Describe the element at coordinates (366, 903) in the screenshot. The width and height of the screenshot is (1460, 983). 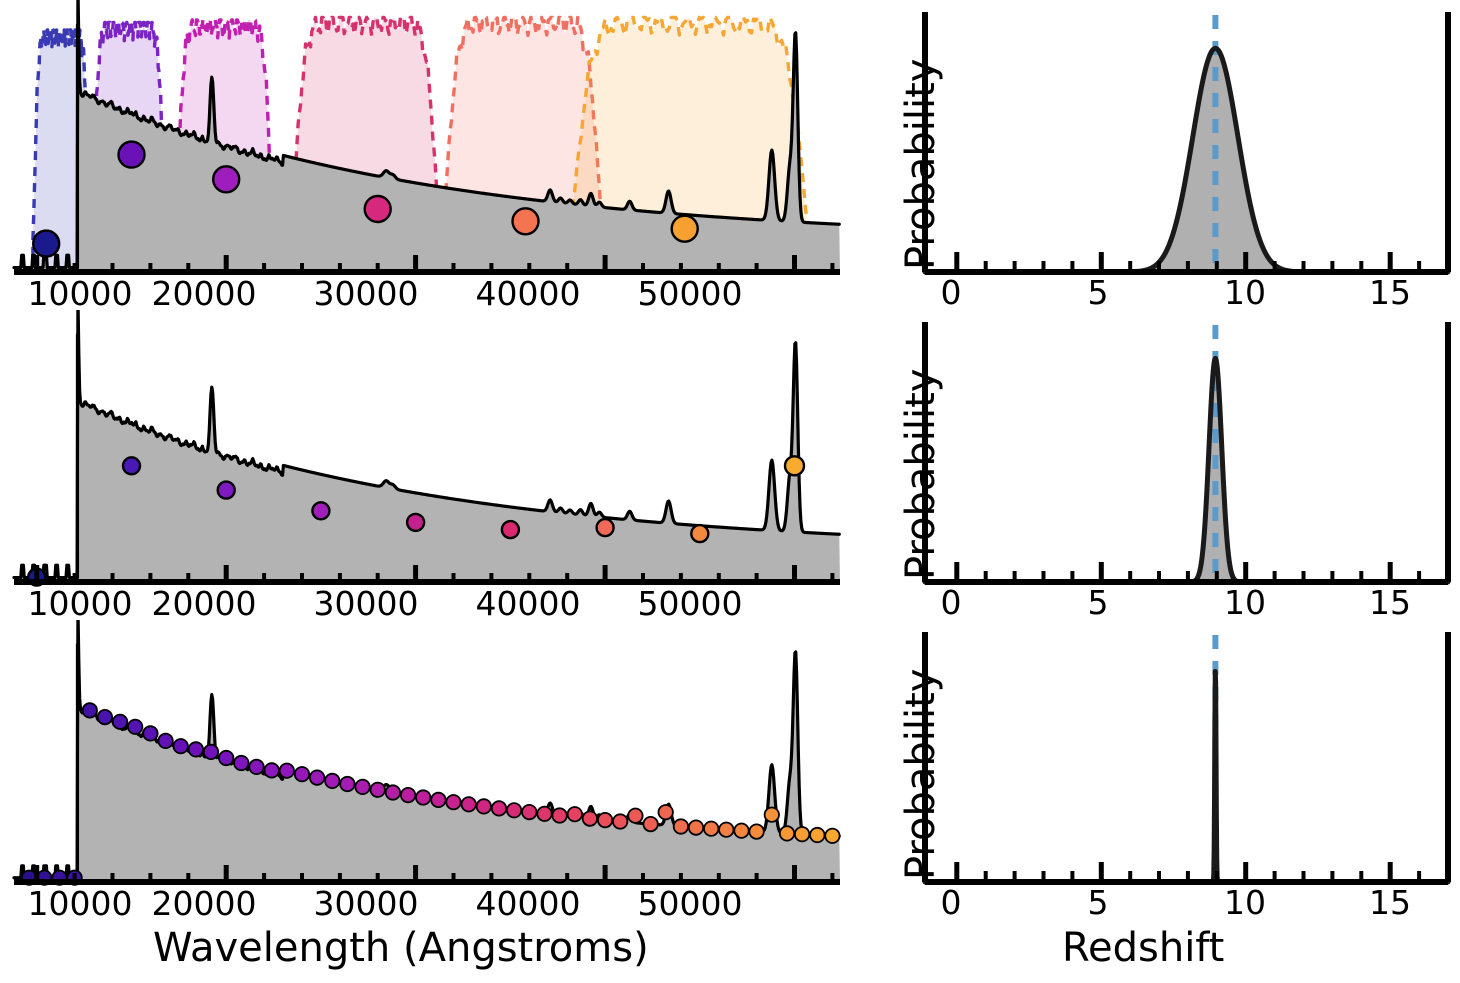
I see `xtick-bottom-left-2: 30000` at that location.